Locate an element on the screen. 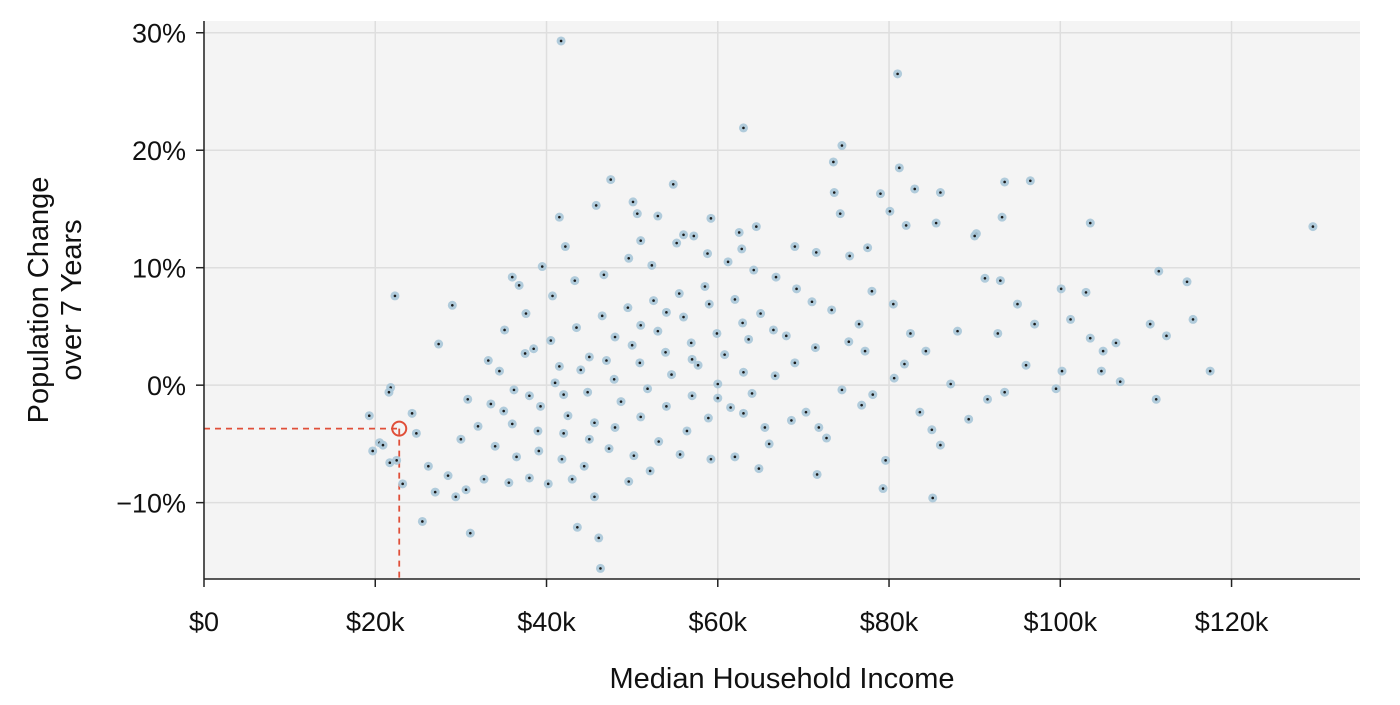 The width and height of the screenshot is (1400, 705). x-tick-label: $0 is located at coordinates (204, 622).